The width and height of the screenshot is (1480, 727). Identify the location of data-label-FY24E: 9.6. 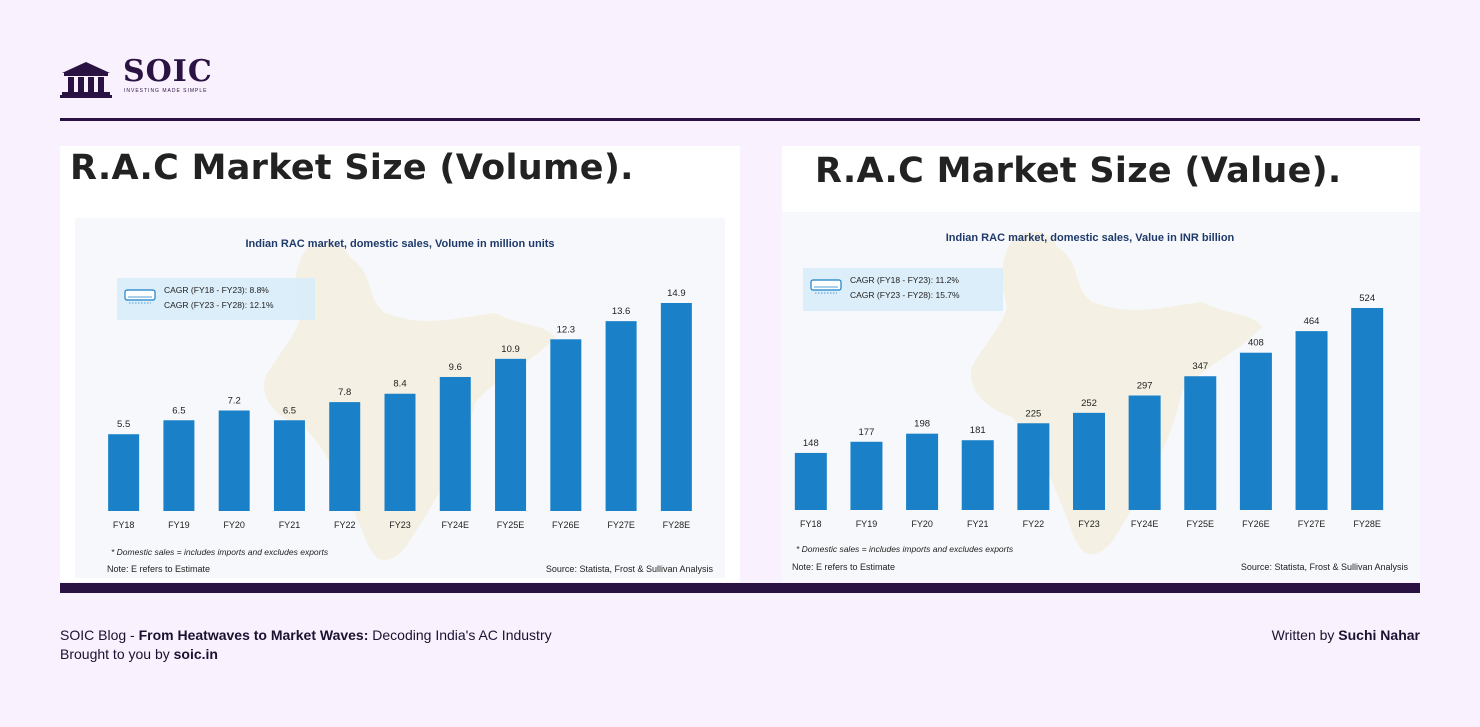
(455, 367).